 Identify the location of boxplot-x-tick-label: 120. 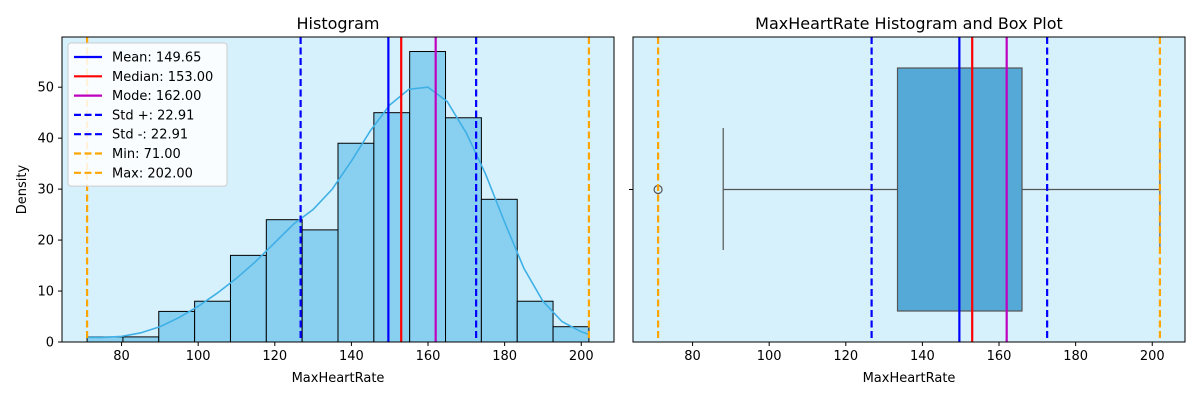
(845, 356).